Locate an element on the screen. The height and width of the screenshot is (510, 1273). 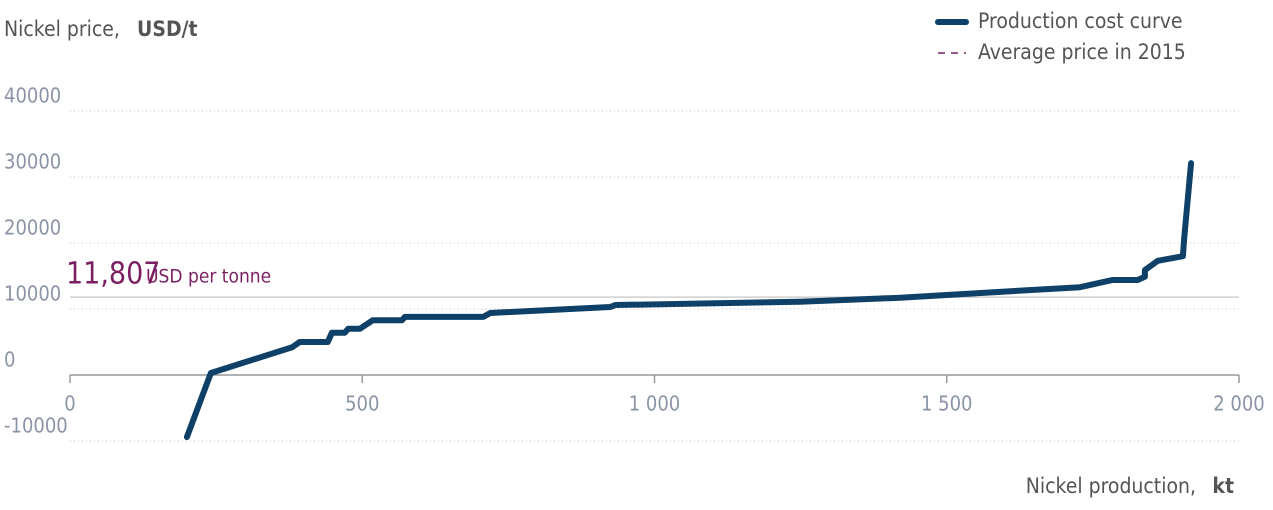
x-tick-label: 0 is located at coordinates (69, 404).